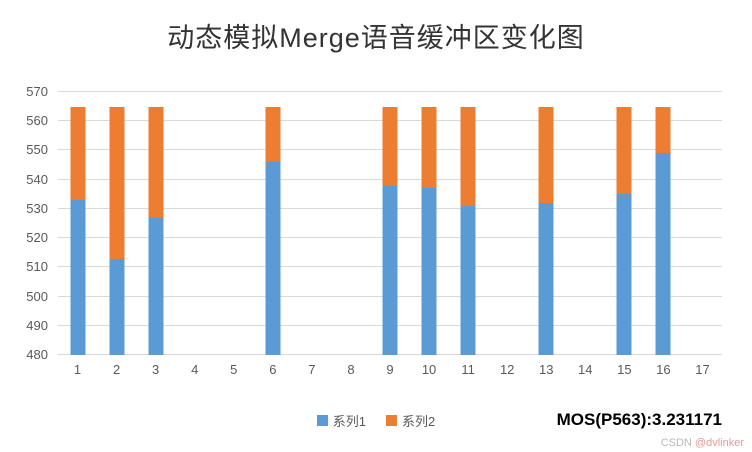 The width and height of the screenshot is (752, 452). I want to click on y-axis-label: 480, so click(37, 354).